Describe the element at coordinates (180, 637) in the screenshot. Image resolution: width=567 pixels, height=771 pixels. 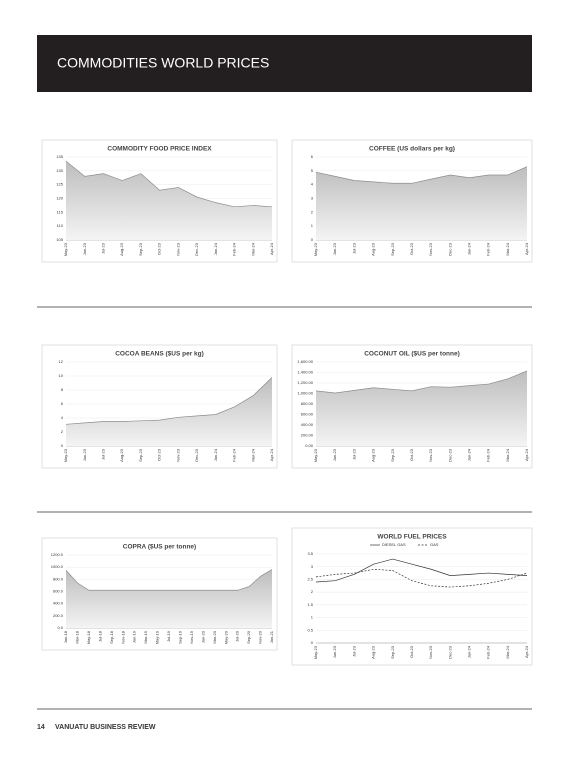
I see `x-tick-label: Sep-19` at that location.